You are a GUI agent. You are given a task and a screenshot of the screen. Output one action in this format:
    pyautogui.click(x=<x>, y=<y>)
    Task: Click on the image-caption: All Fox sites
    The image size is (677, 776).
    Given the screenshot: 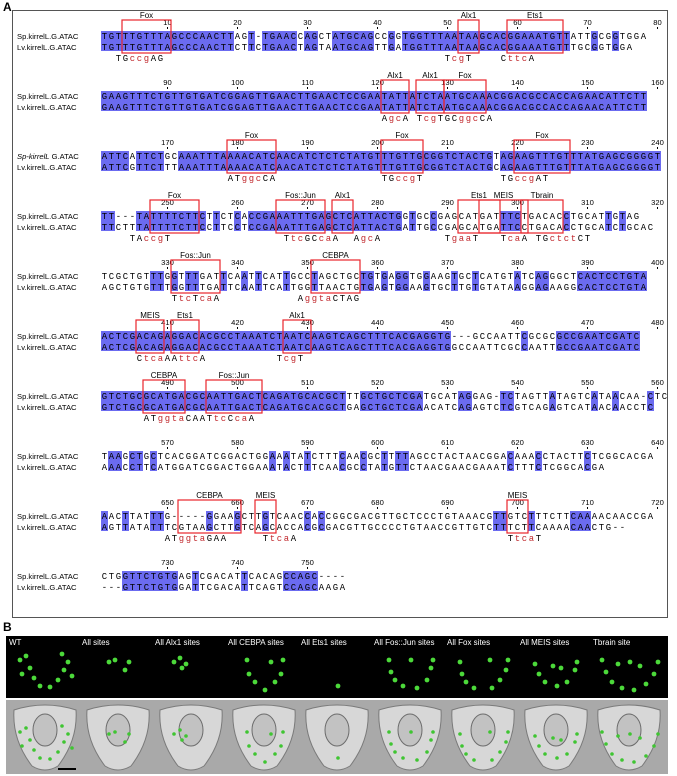 What is the action you would take?
    pyautogui.click(x=469, y=642)
    